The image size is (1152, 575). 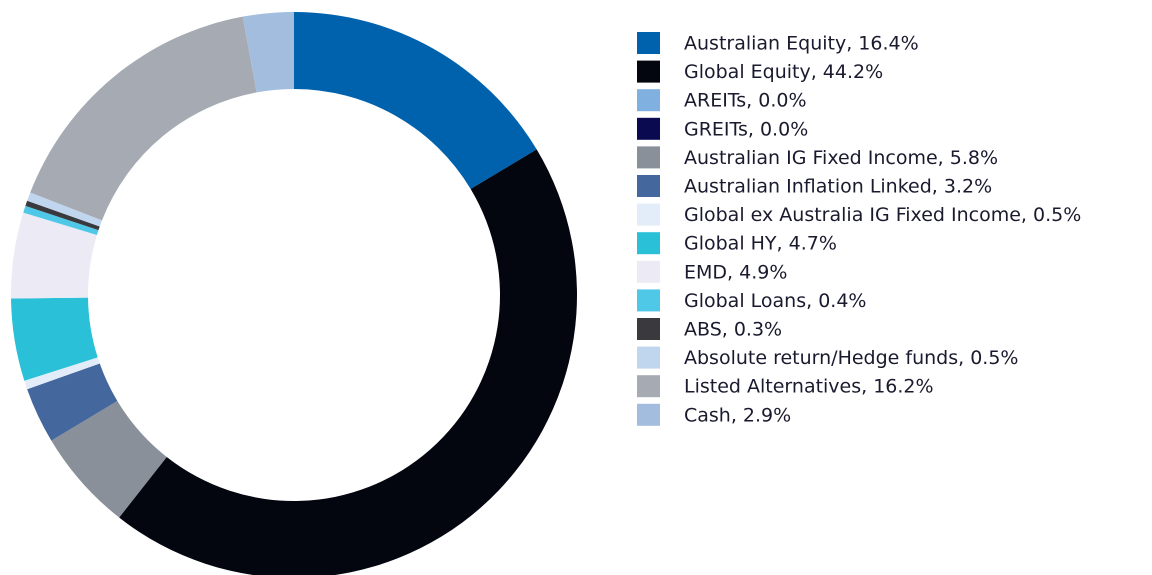 What do you see at coordinates (775, 301) in the screenshot?
I see `legend-label: Global Loans, 0.4%` at bounding box center [775, 301].